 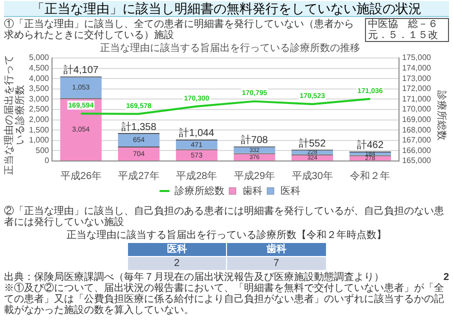 I want to click on y2-axis-title: 診療所総数, so click(x=441, y=116).